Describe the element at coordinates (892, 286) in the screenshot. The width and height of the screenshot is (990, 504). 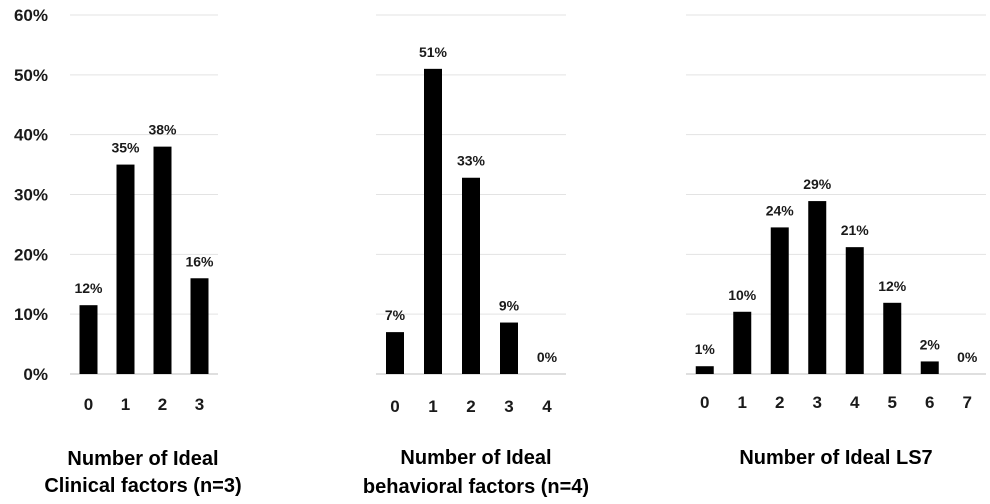
I see `chart-3-data-label-5: 12%` at that location.